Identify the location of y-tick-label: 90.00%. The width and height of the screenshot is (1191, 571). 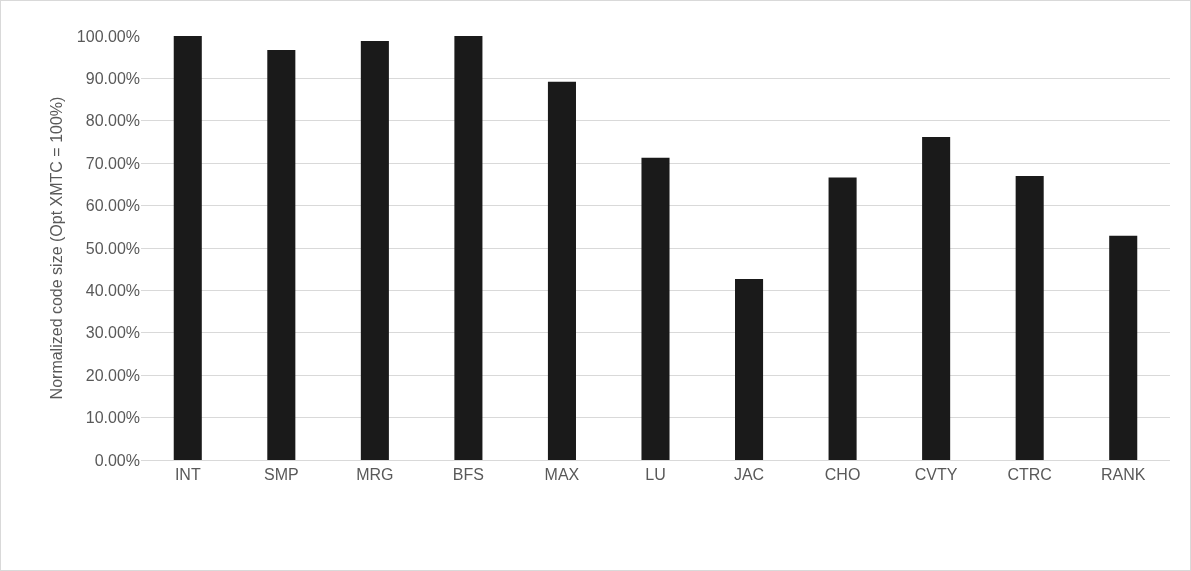
(112, 78).